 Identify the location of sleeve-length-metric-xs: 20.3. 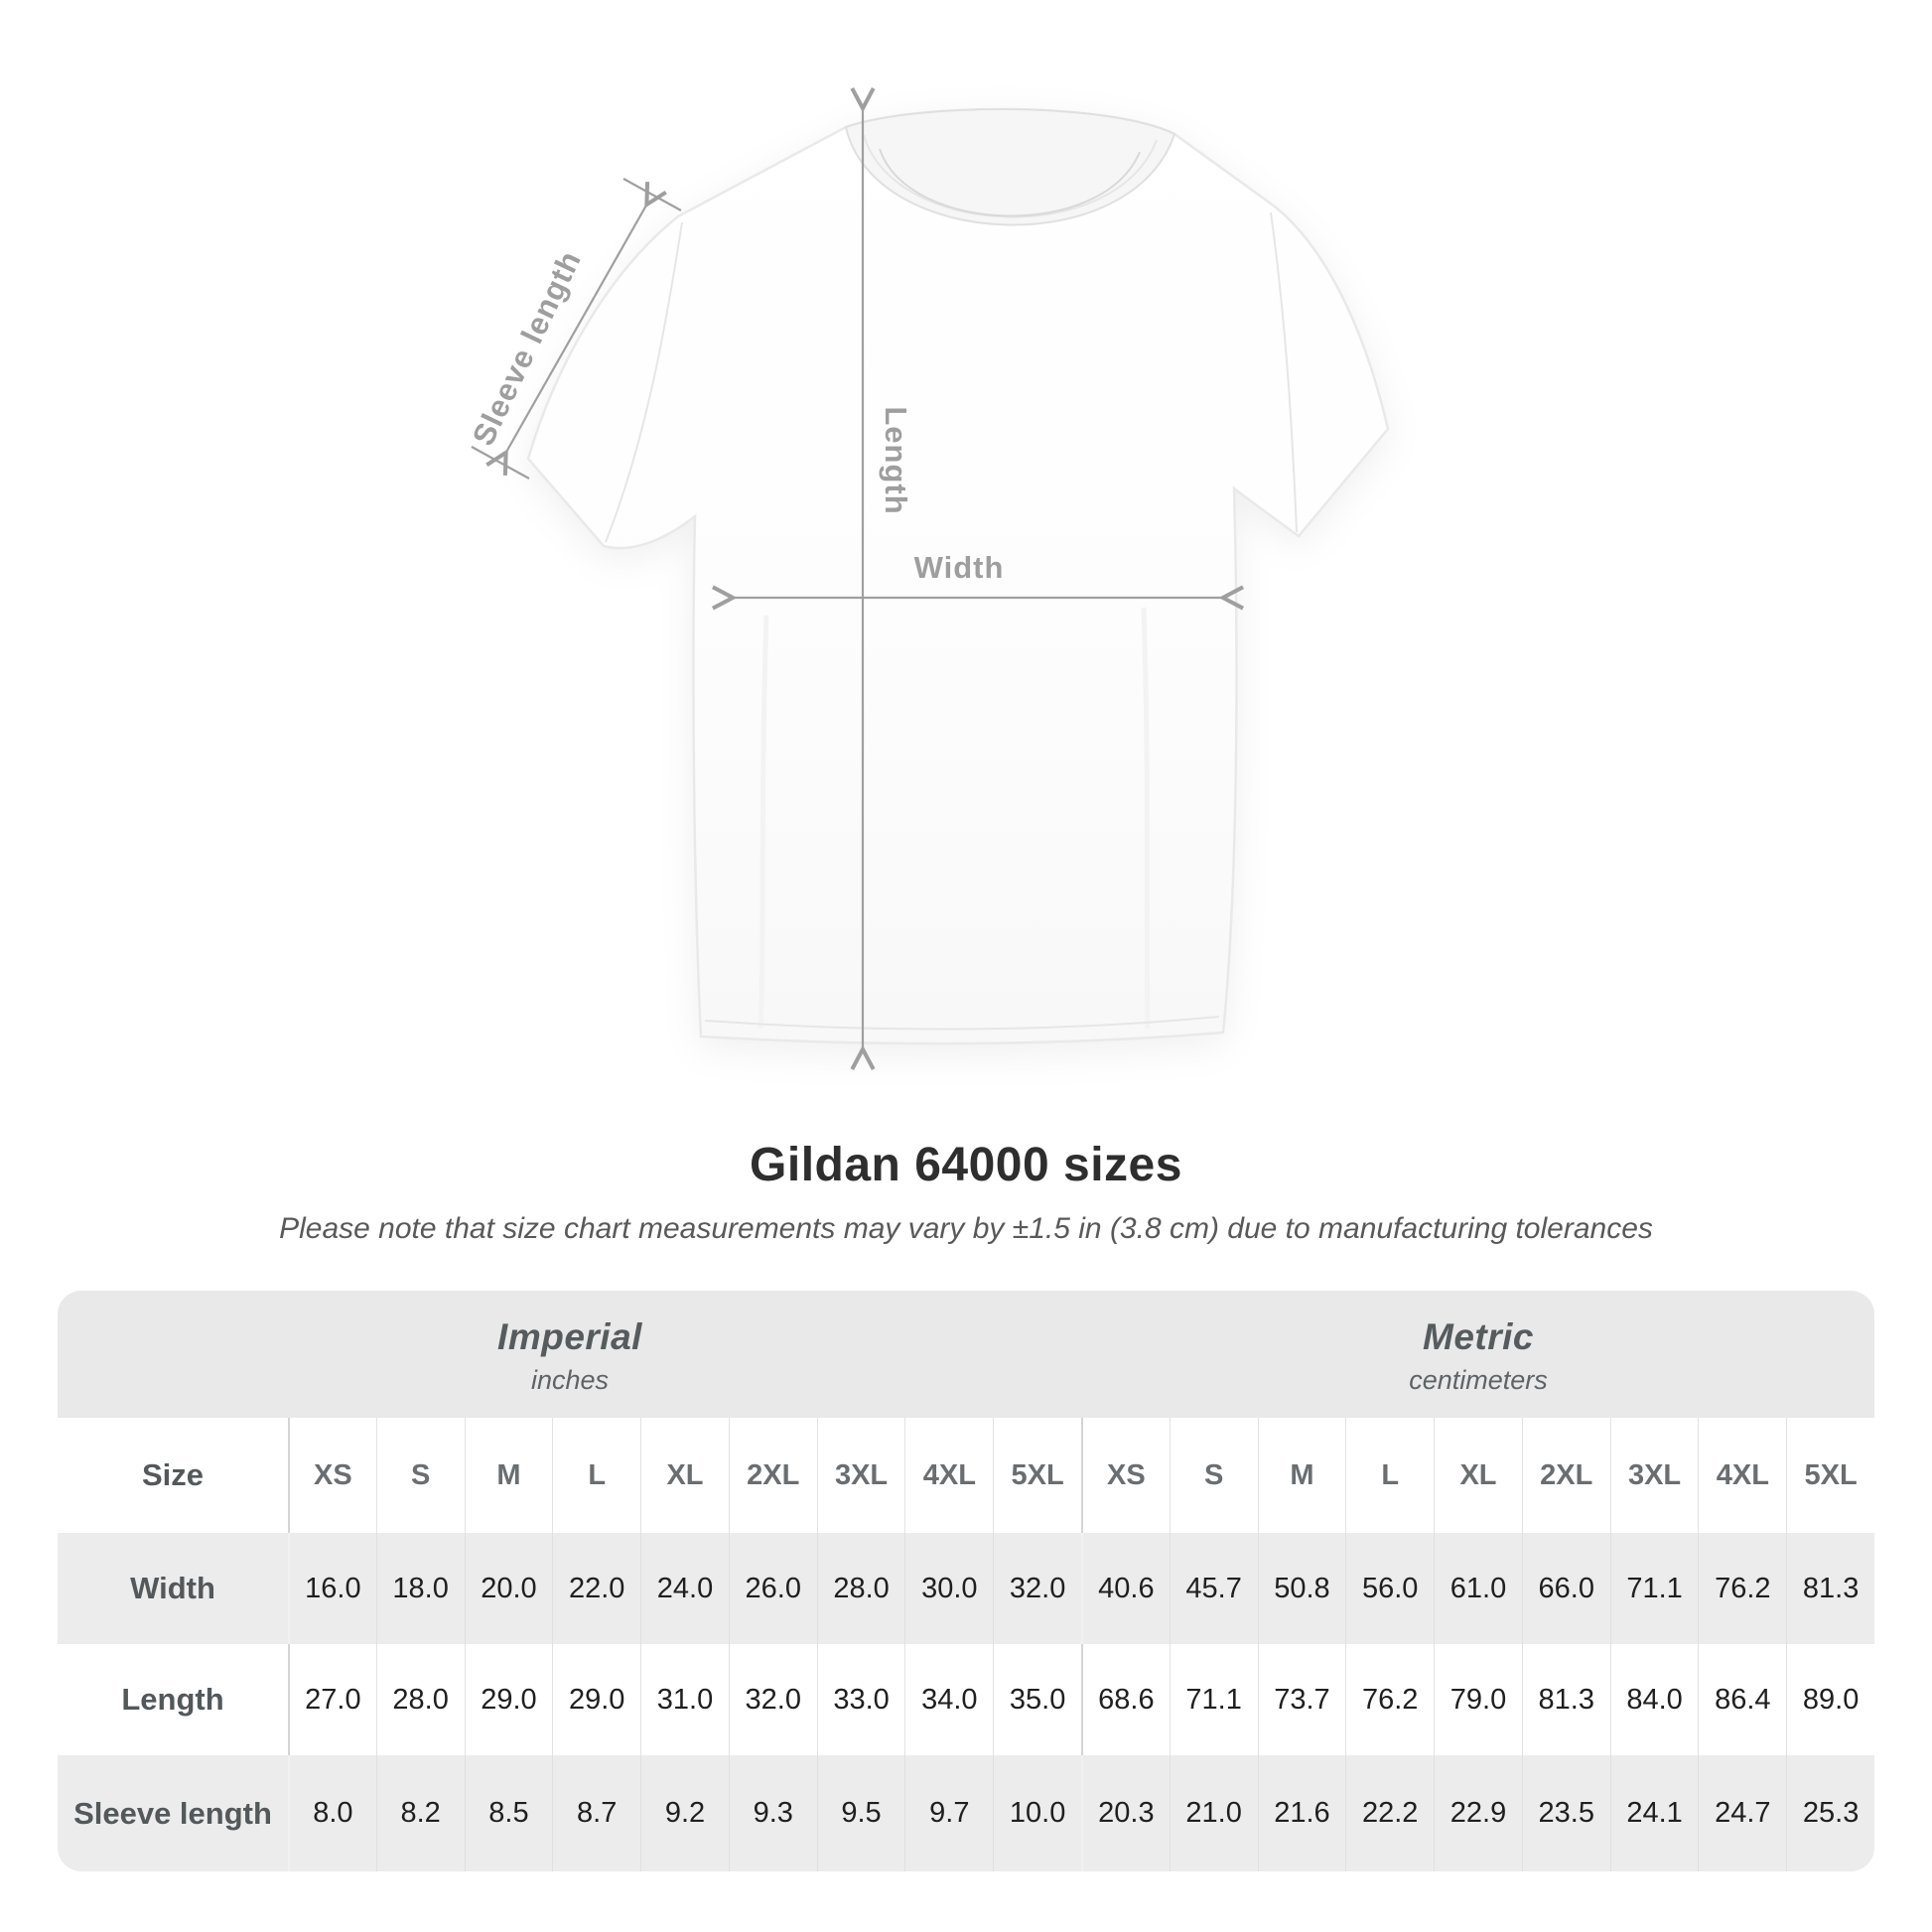
(1125, 1813).